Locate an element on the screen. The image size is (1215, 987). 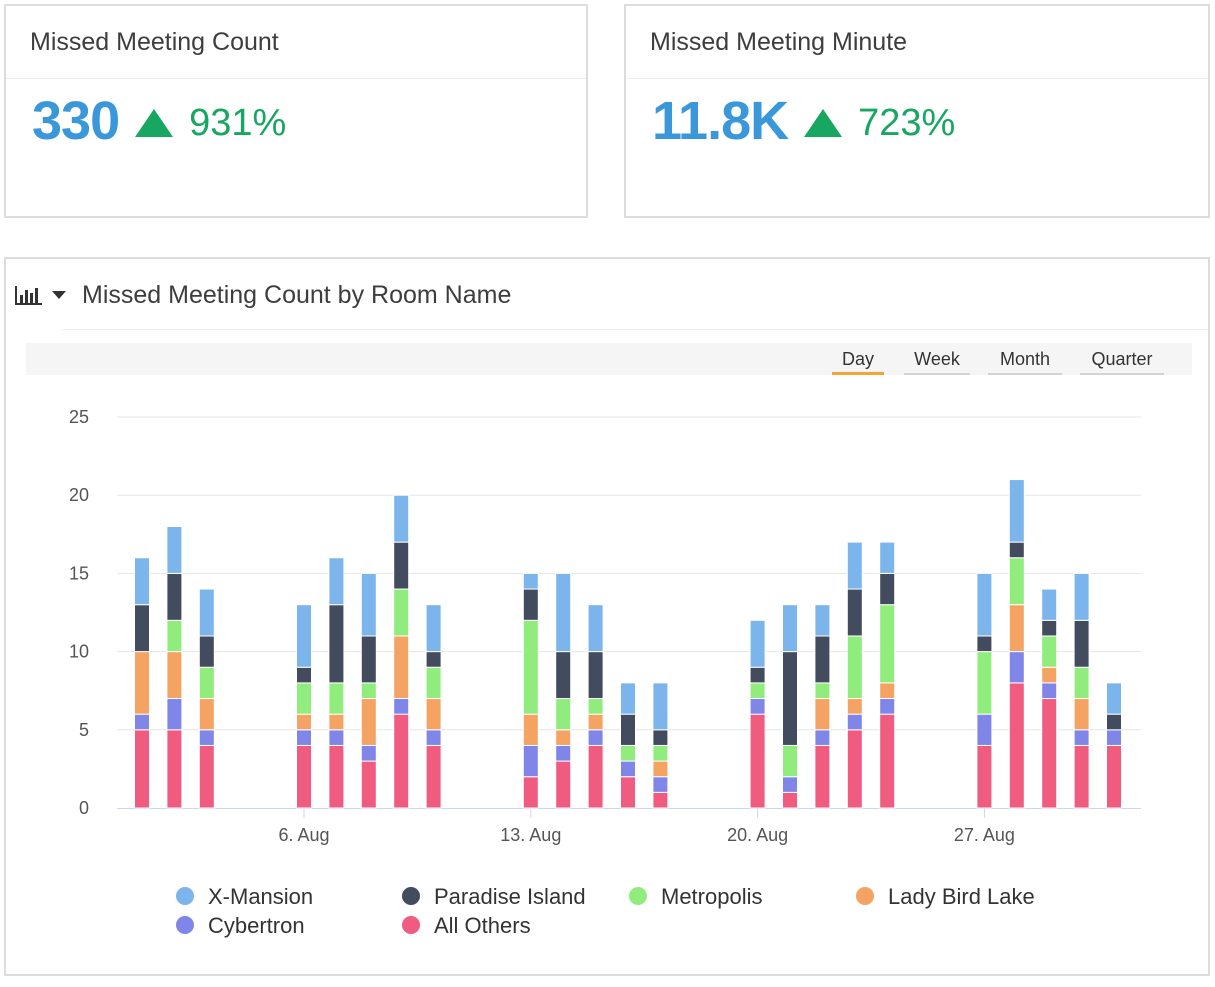
x-tick-label: 13. Aug is located at coordinates (530, 835).